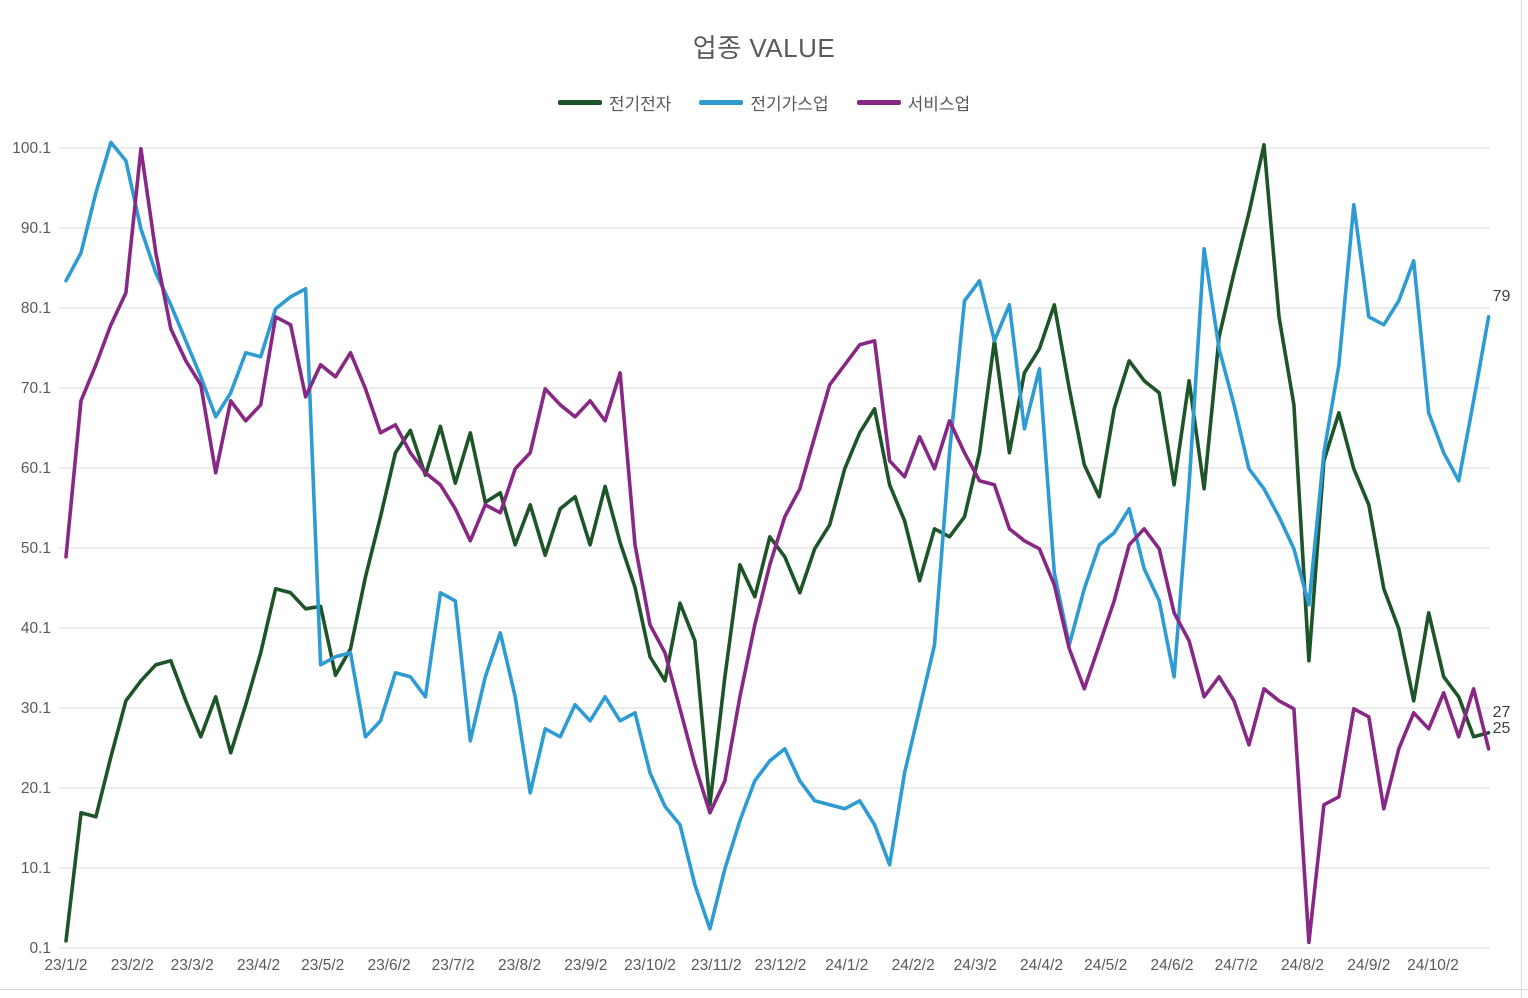 The image size is (1528, 998). What do you see at coordinates (913, 965) in the screenshot?
I see `x-axis-tick-label: 24/2/2` at bounding box center [913, 965].